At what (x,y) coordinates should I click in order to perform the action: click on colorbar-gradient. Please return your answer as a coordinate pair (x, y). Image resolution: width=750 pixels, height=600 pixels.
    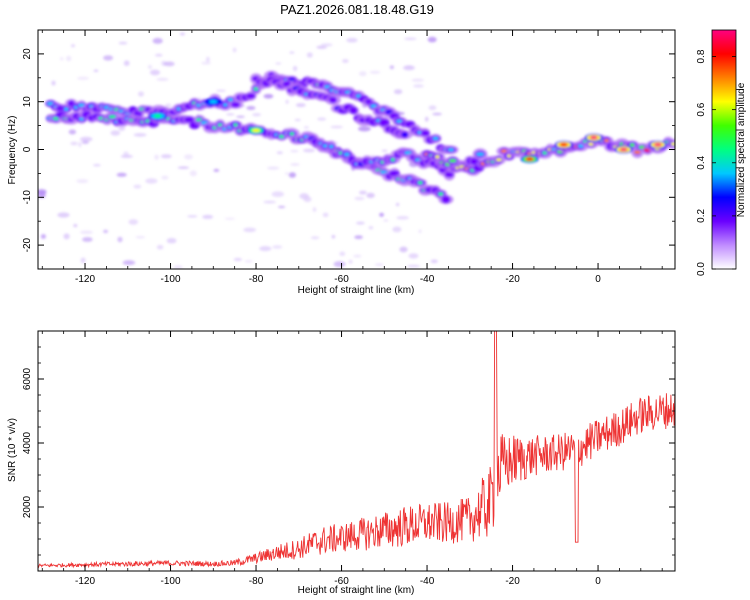
    Looking at the image, I should click on (724, 149).